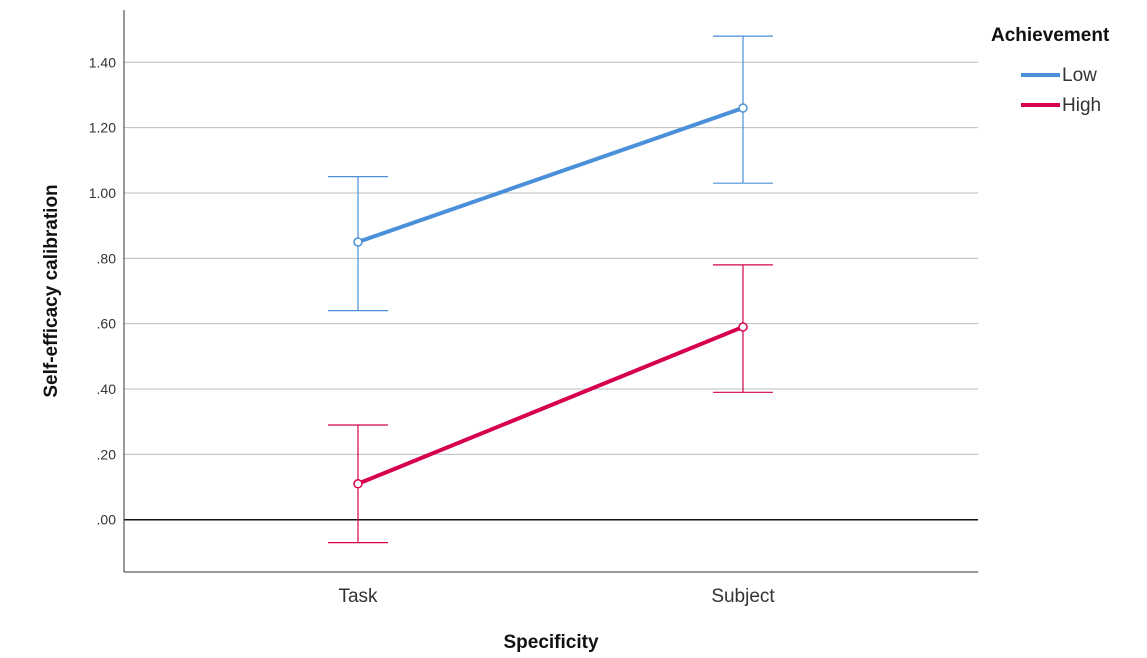  Describe the element at coordinates (102, 62) in the screenshot. I see `y-tick-label: 1.40` at that location.